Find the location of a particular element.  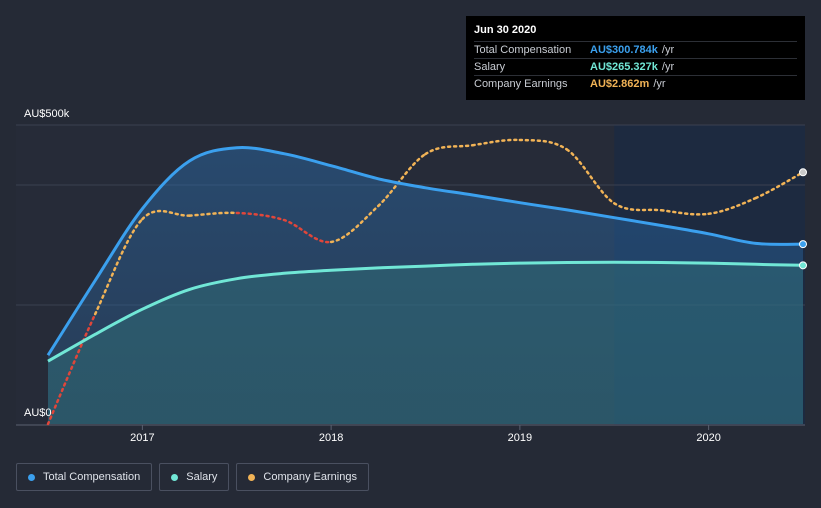

x-tick-label: 2018 is located at coordinates (331, 438).